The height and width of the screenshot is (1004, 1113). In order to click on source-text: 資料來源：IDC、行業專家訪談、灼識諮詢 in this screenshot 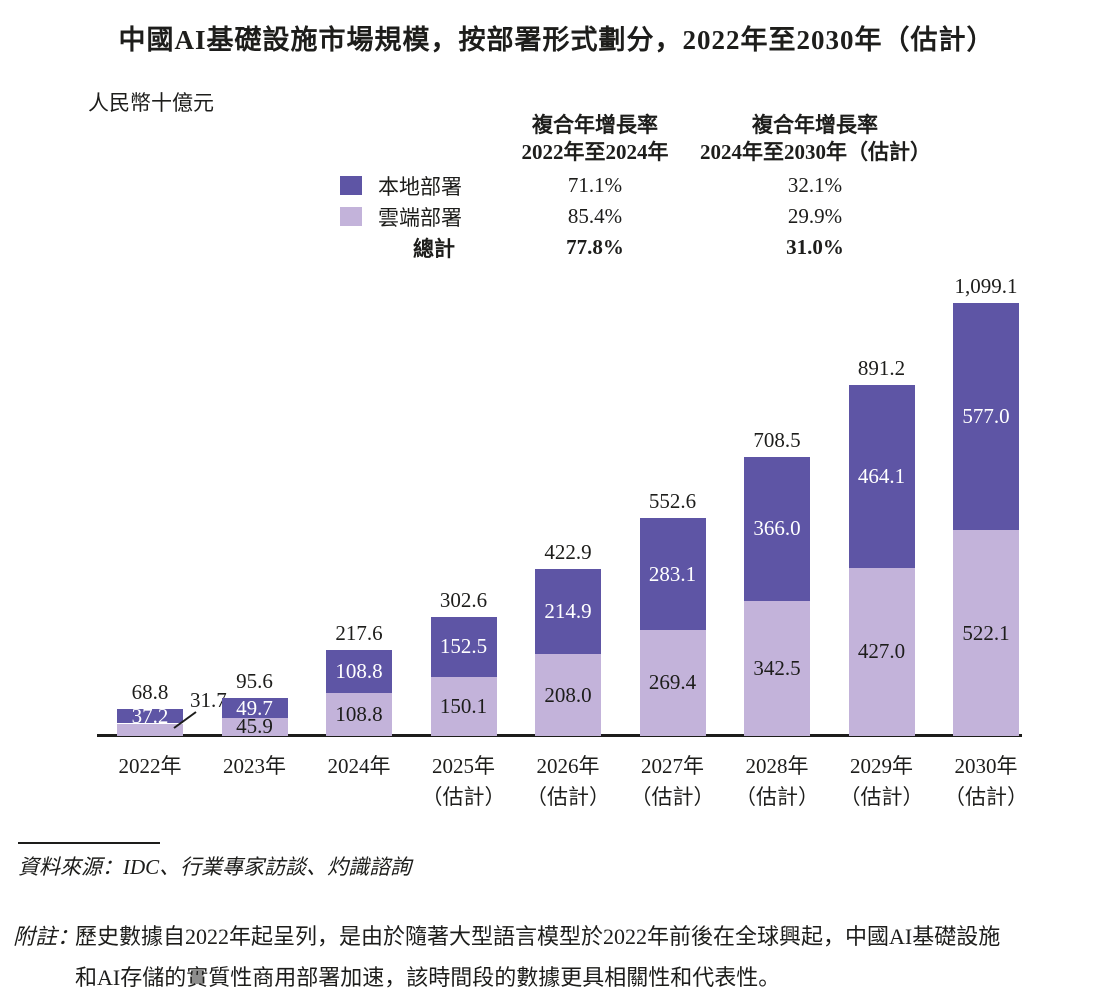, I will do `click(215, 867)`.